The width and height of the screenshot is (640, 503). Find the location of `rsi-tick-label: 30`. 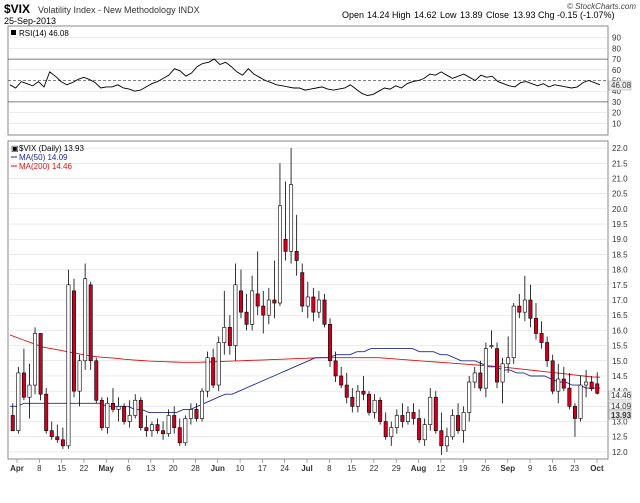

rsi-tick-label: 30 is located at coordinates (616, 102).